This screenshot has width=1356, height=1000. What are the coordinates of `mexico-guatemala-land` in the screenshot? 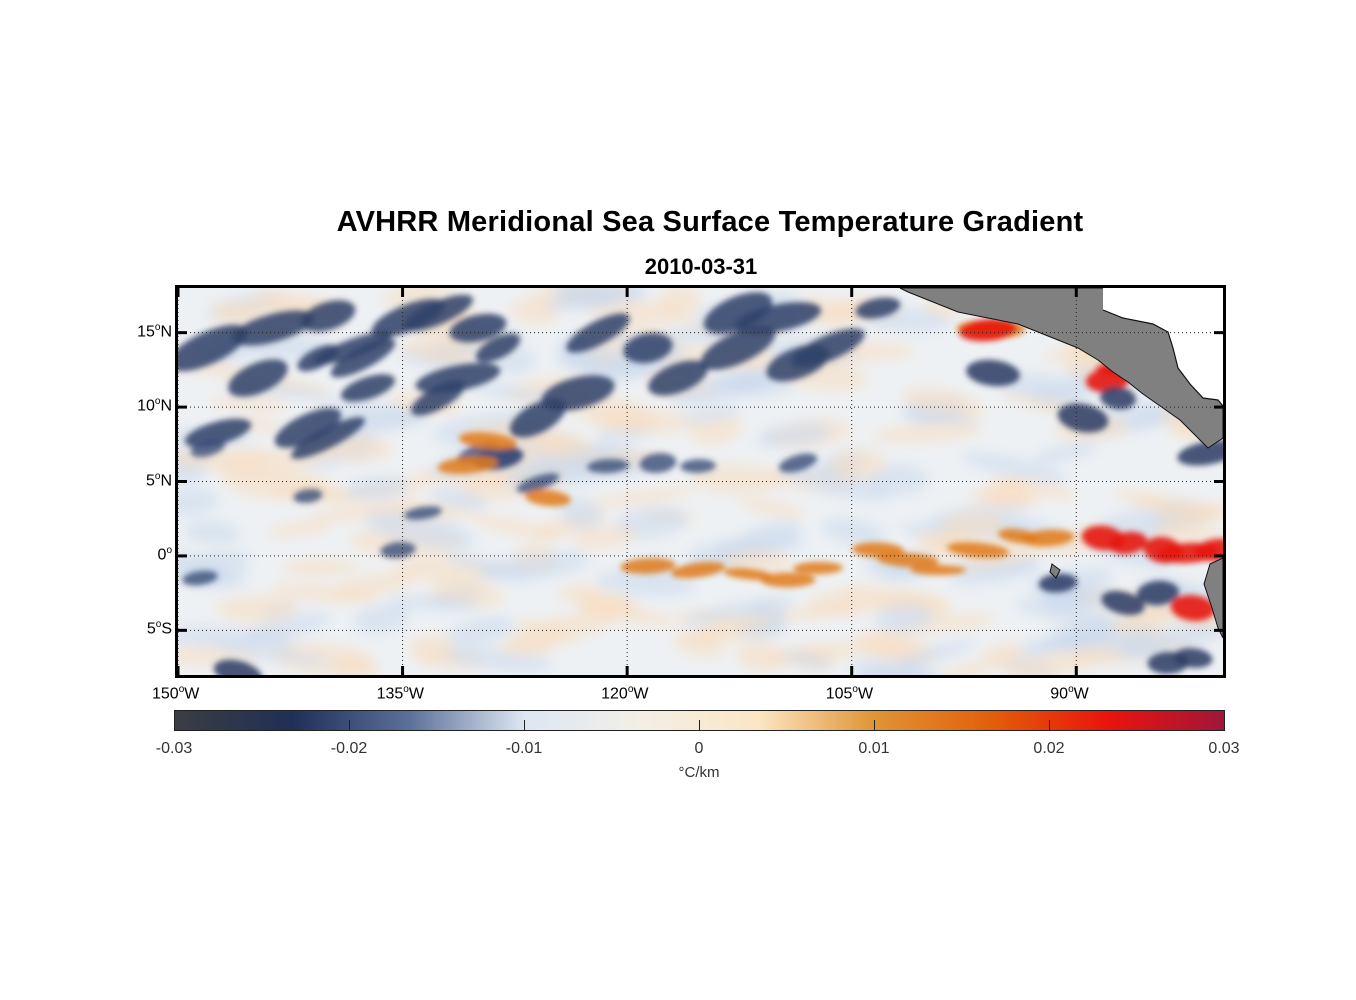 It's located at (1061, 368).